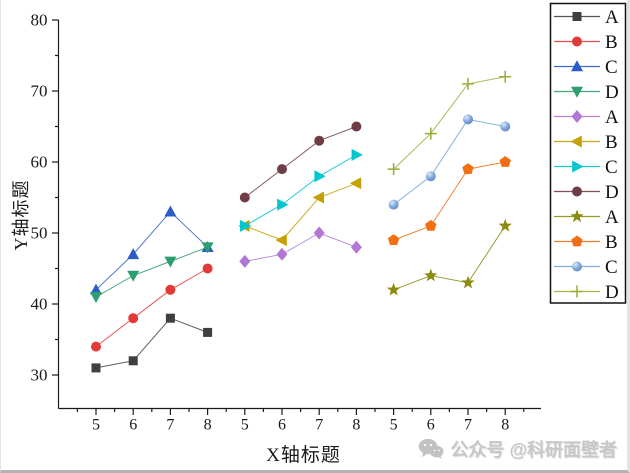 The width and height of the screenshot is (630, 473). I want to click on series-8-A-star, so click(449, 257).